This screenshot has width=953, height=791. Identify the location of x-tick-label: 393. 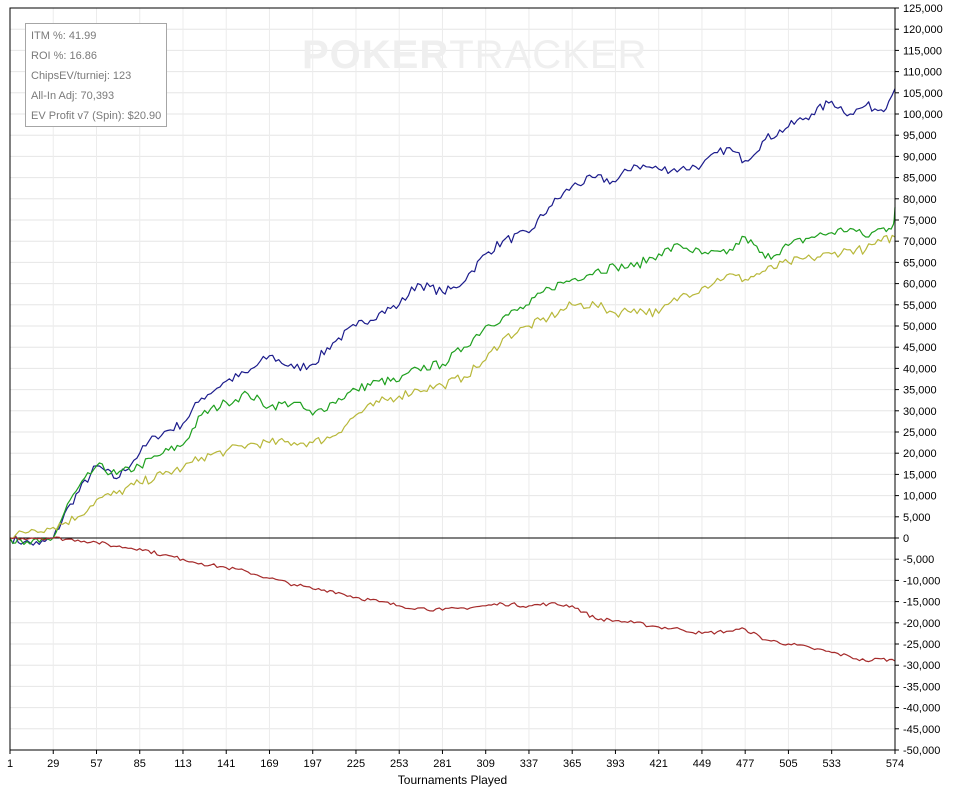
(615, 764).